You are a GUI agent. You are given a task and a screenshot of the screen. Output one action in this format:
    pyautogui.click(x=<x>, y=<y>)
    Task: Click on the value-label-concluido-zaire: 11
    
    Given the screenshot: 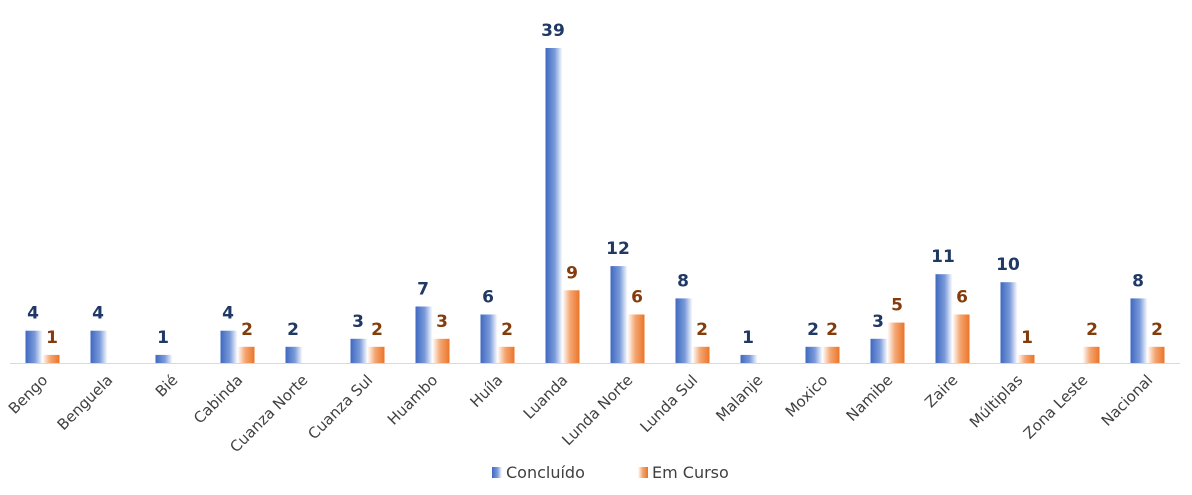 What is the action you would take?
    pyautogui.click(x=943, y=257)
    